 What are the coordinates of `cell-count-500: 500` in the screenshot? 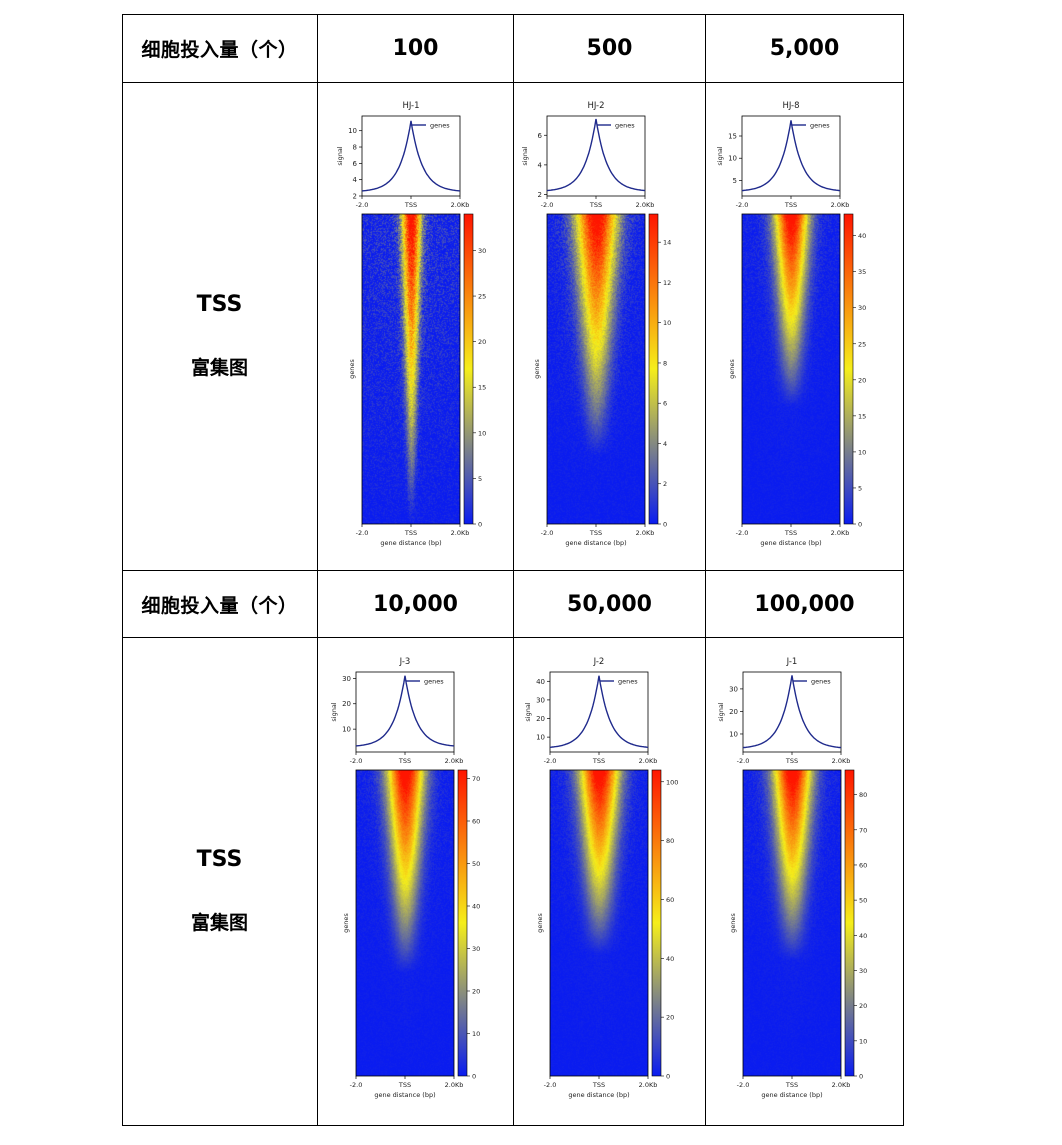 It's located at (609, 48).